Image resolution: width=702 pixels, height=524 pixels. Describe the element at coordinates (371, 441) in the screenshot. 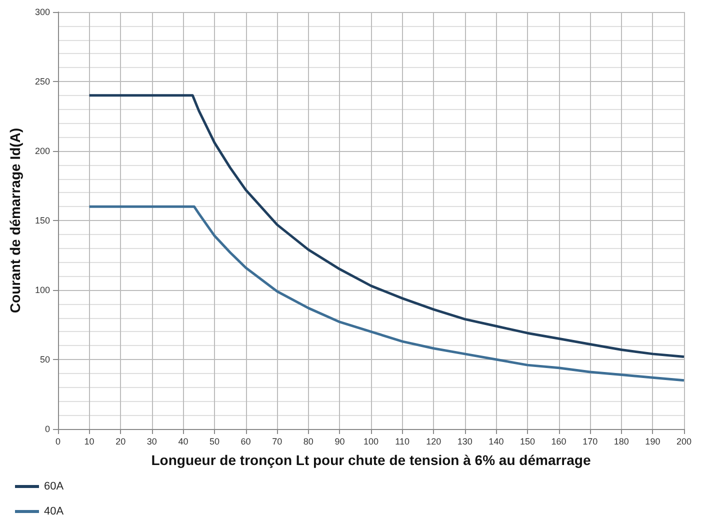

I see `x-tick-label: 100` at that location.